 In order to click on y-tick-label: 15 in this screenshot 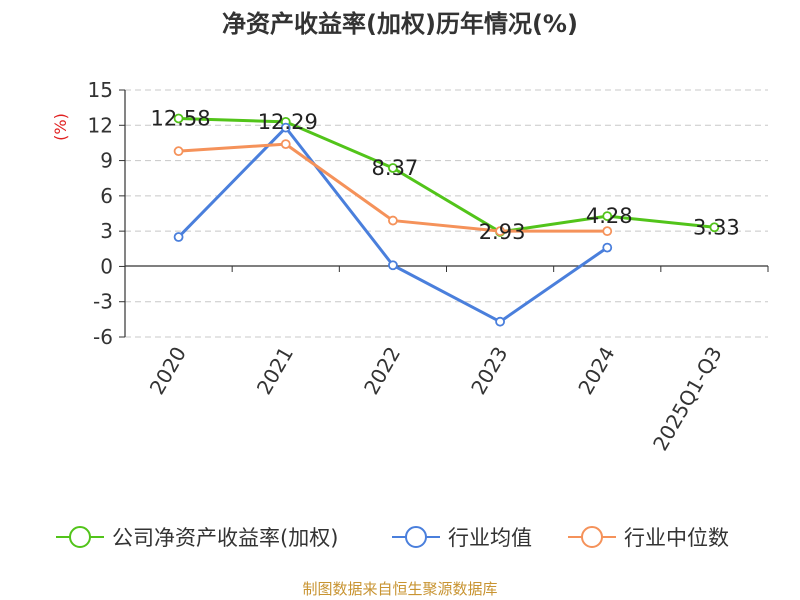, I will do `click(100, 90)`.